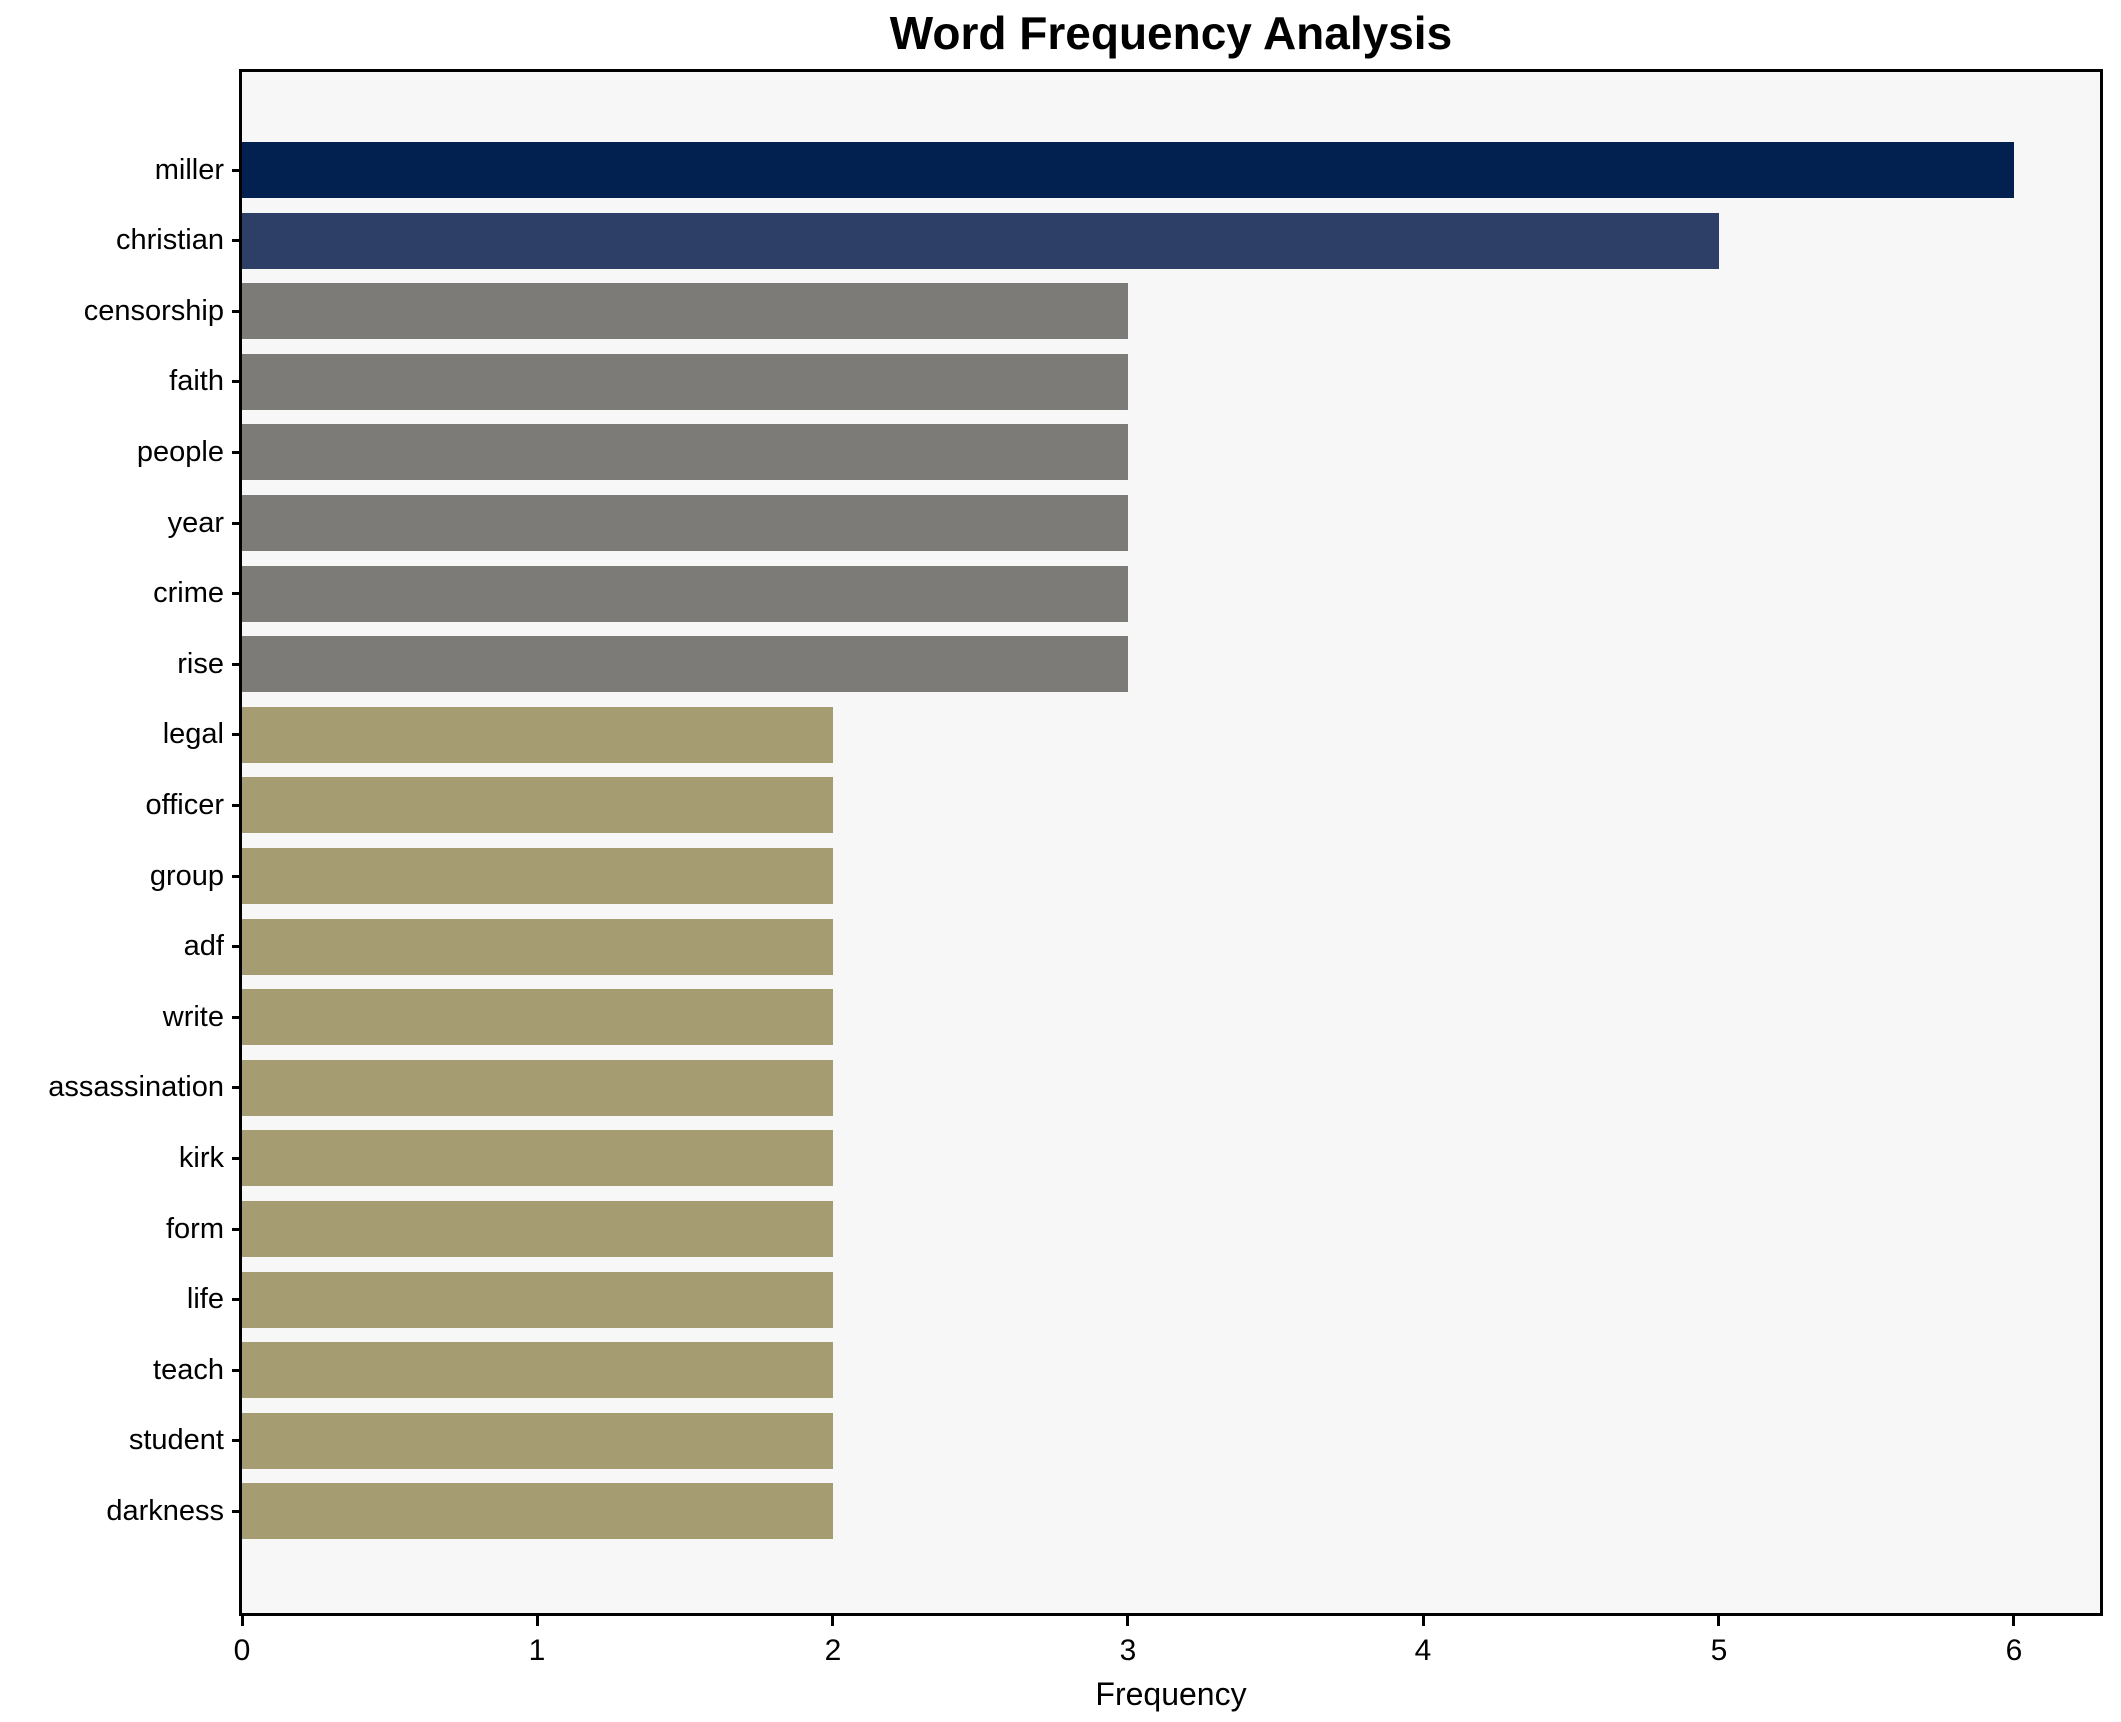 The height and width of the screenshot is (1722, 2121). What do you see at coordinates (1128, 170) in the screenshot?
I see `bar-miller` at bounding box center [1128, 170].